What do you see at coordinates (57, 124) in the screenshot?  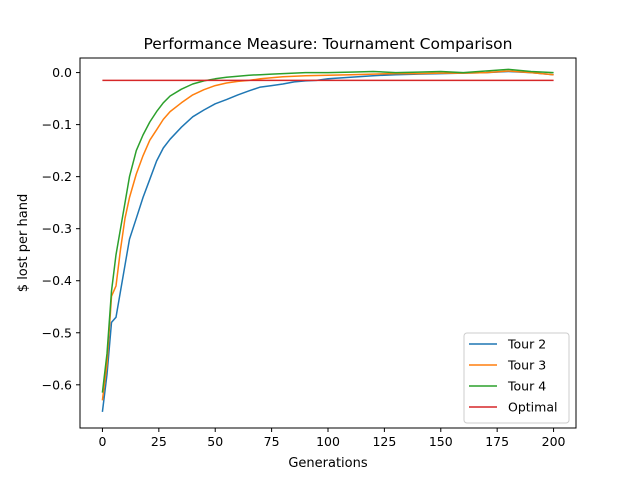 I see `y-tick-label: −0.1` at bounding box center [57, 124].